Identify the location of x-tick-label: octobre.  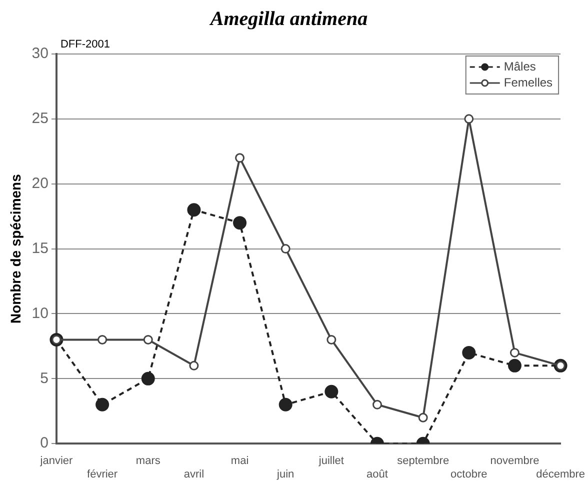
(469, 474).